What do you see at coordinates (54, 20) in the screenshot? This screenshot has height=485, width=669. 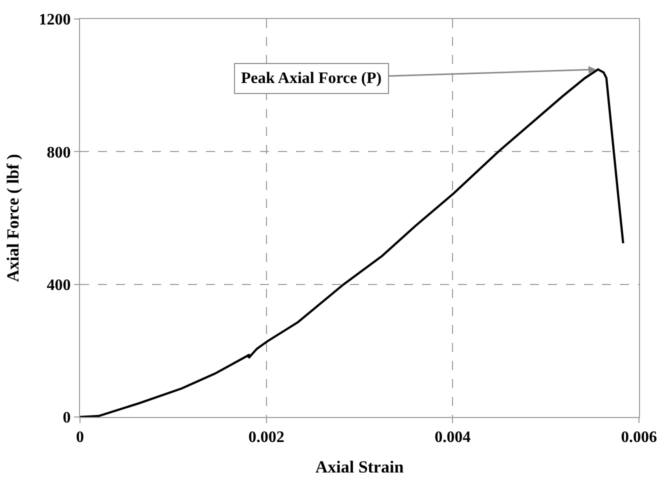 I see `y-tick-label: 1200` at bounding box center [54, 20].